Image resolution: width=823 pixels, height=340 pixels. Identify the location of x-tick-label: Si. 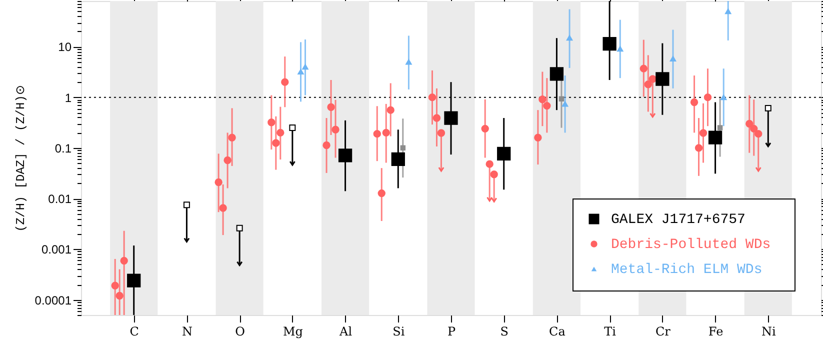
(398, 331).